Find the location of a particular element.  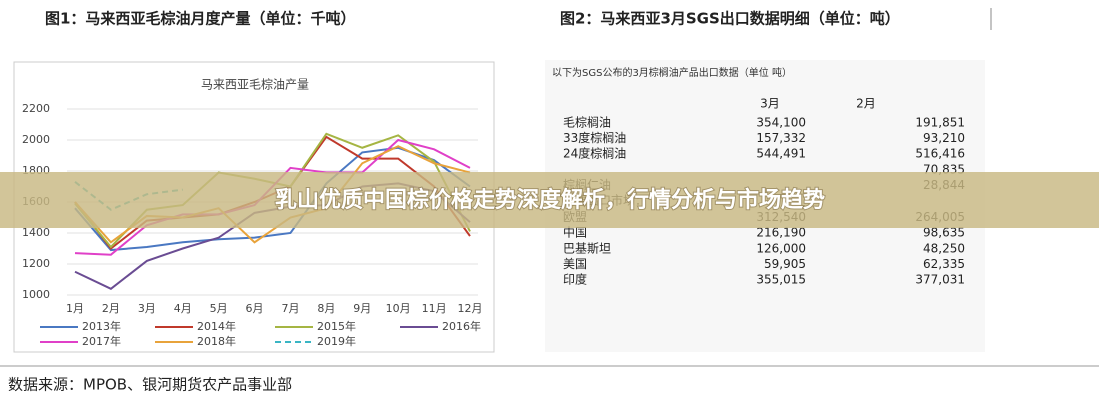

x-tick-label: 12月 is located at coordinates (470, 308).